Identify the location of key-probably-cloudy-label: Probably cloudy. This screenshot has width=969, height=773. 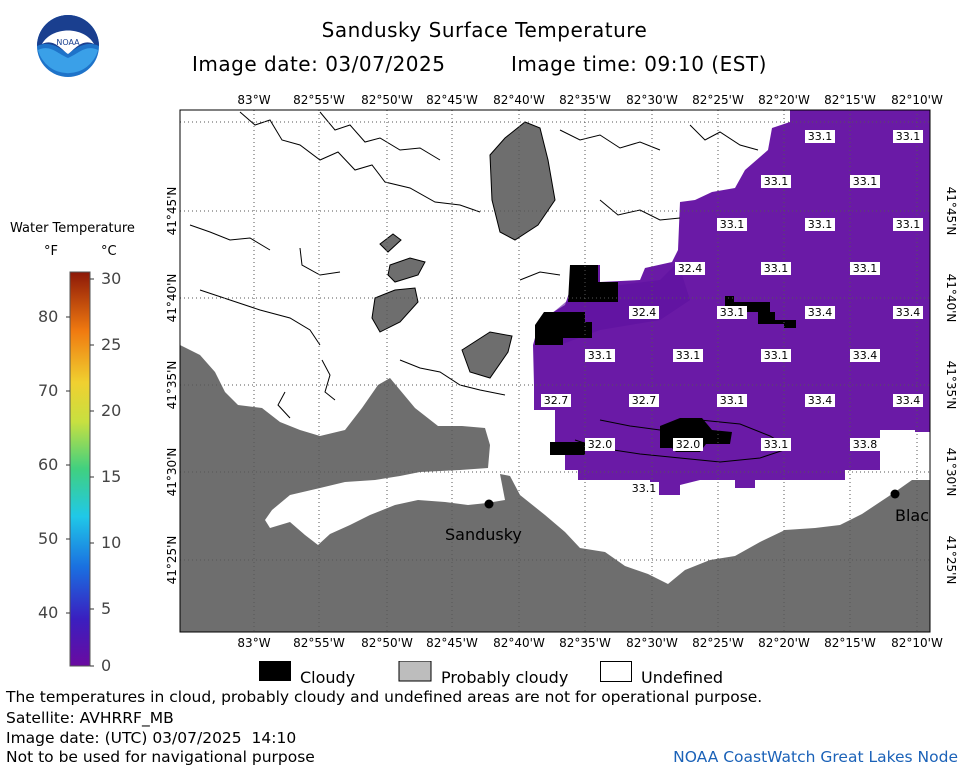
(505, 677).